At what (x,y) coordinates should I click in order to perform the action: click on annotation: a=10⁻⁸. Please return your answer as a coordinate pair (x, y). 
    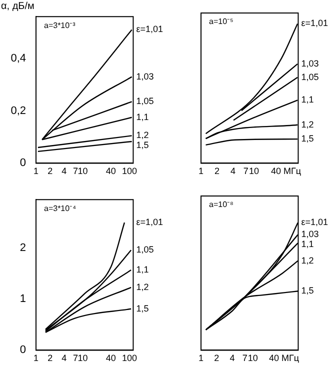
    Looking at the image, I should click on (221, 205).